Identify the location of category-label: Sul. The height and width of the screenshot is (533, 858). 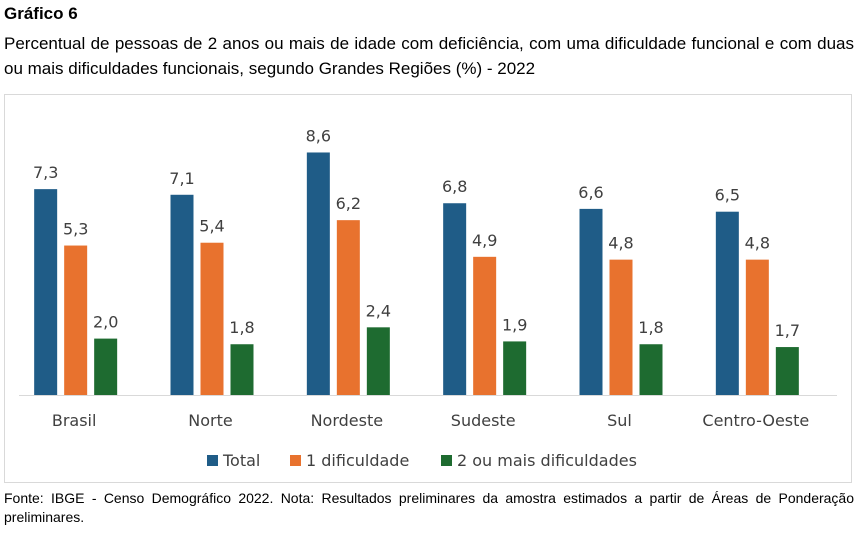
(619, 420).